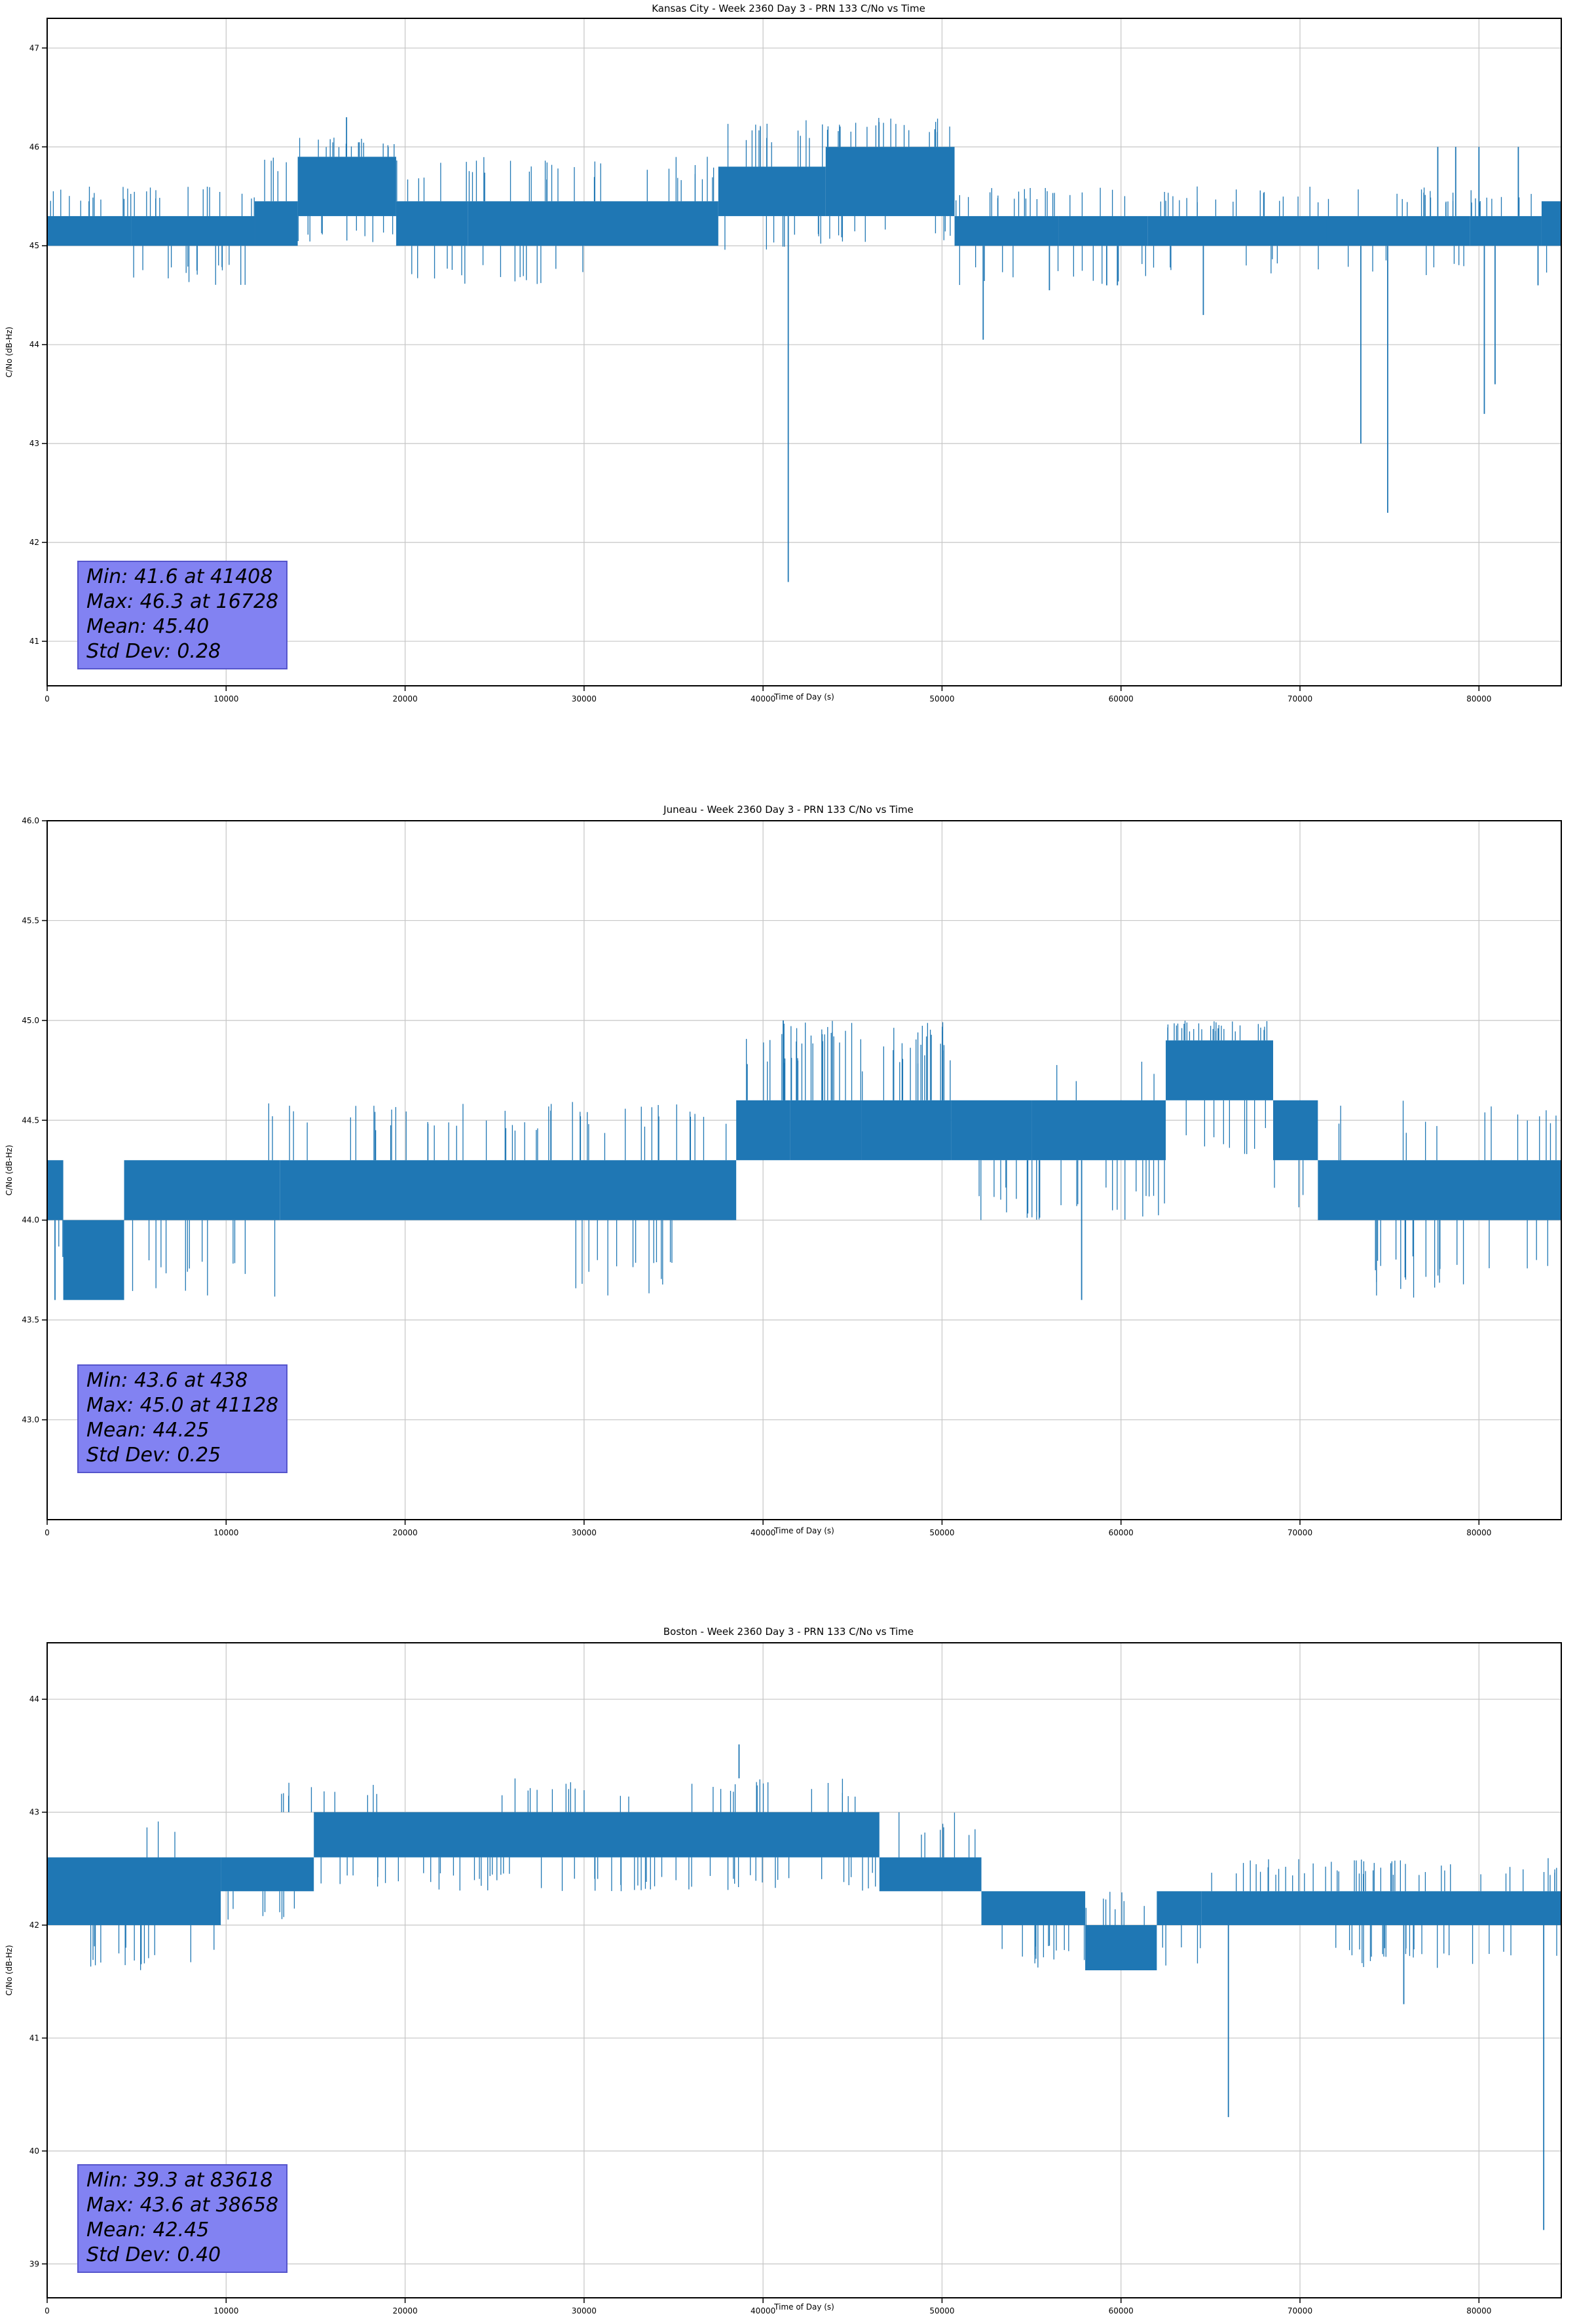 The height and width of the screenshot is (2324, 1577). I want to click on stat-max: Max: 43.6 at 38658, so click(182, 2205).